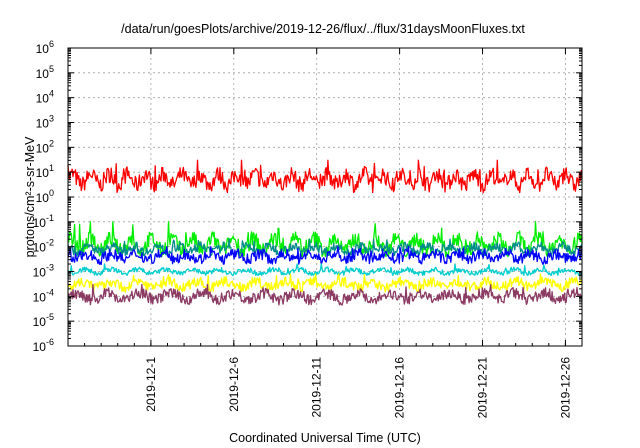  Describe the element at coordinates (43, 221) in the screenshot. I see `y-tick-label: 10⁻¹` at that location.